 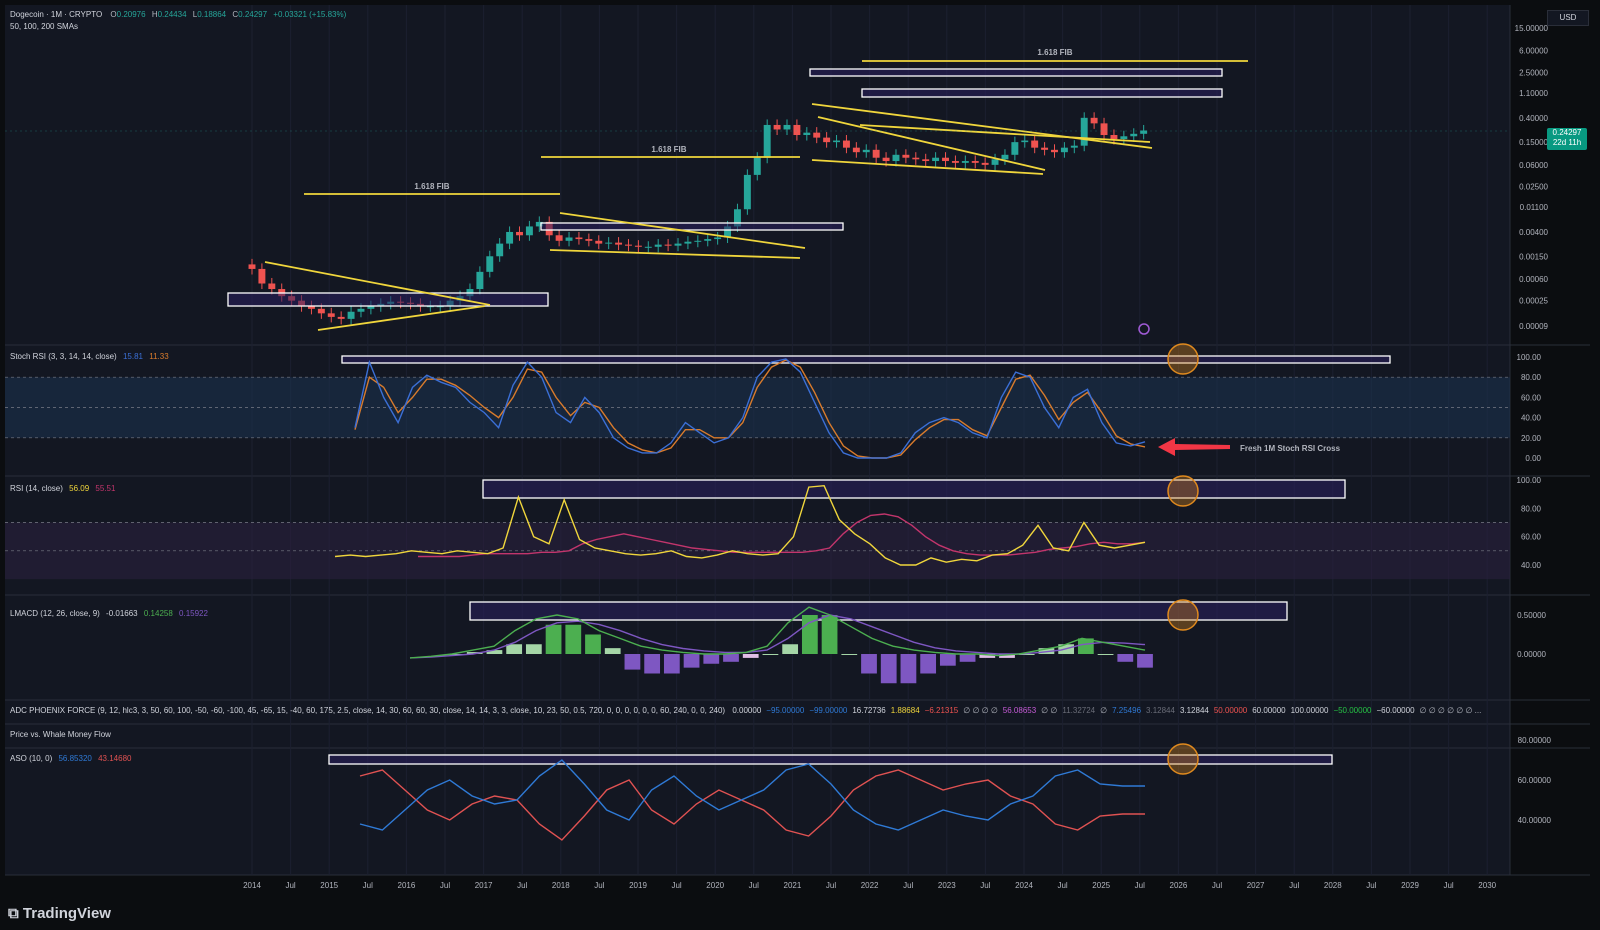 What do you see at coordinates (1179, 885) in the screenshot?
I see `time-tick-24: 2026` at bounding box center [1179, 885].